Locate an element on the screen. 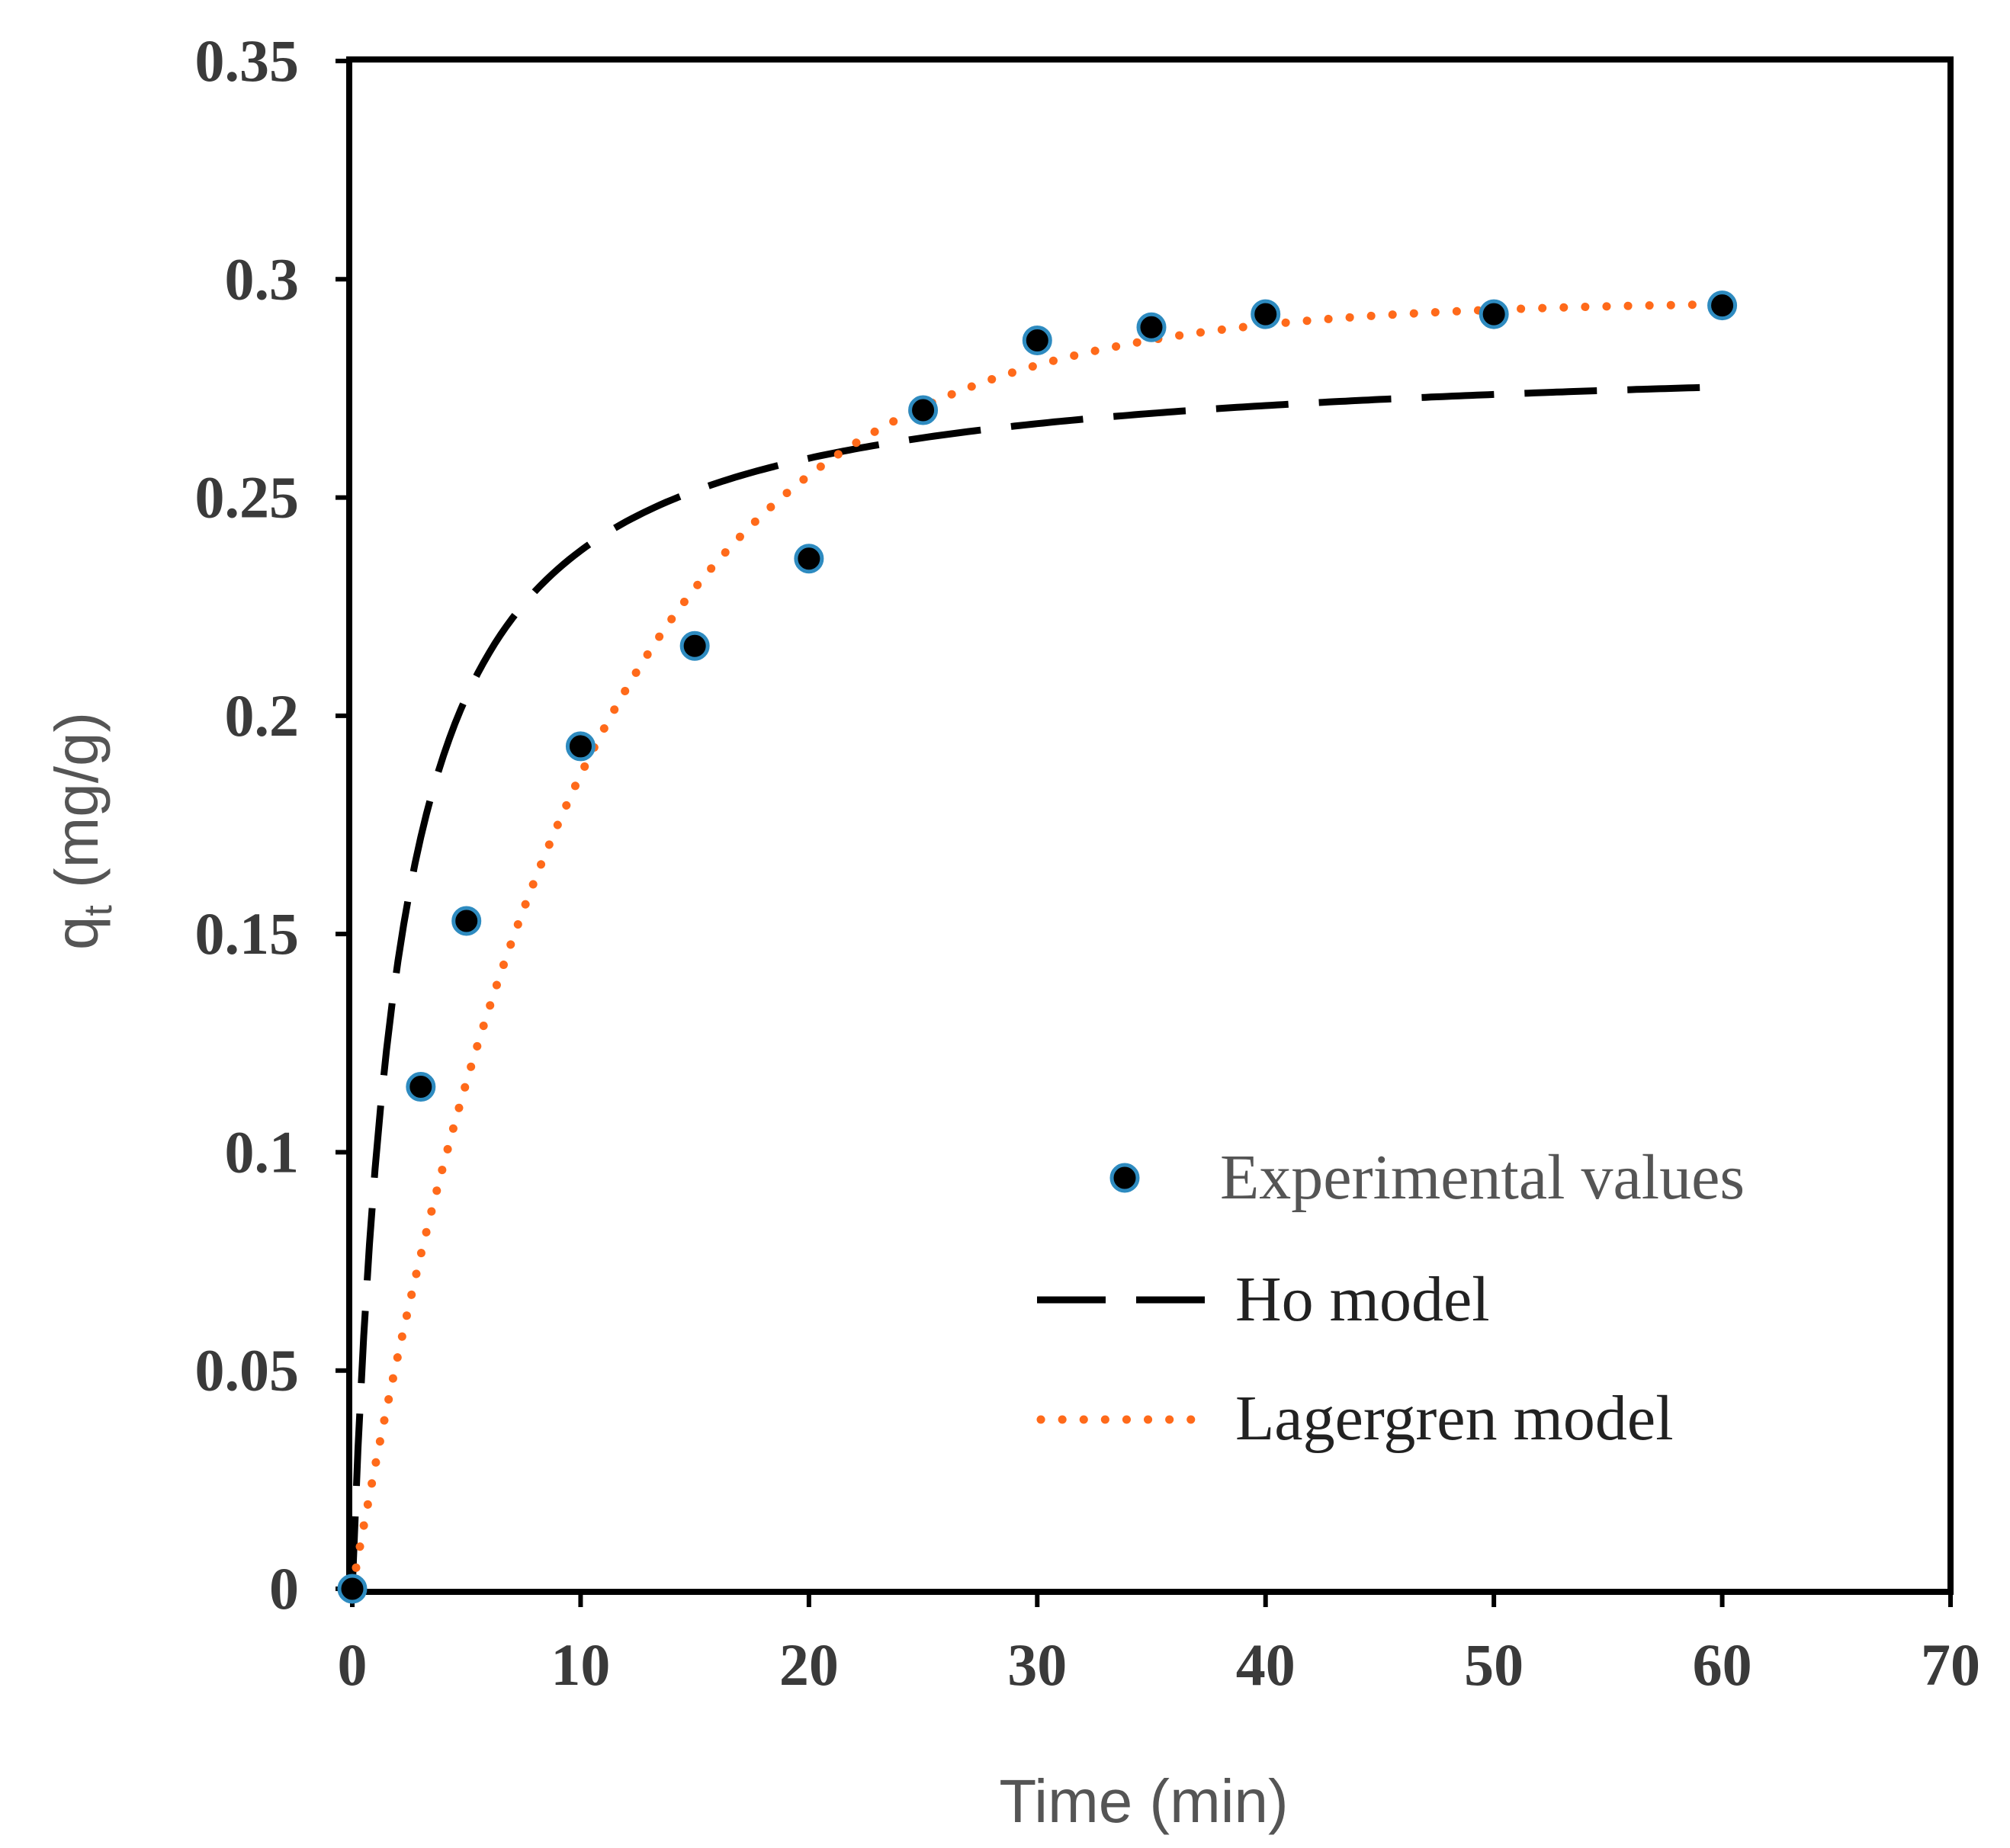 The height and width of the screenshot is (1848, 2010). x-tick-label: 70 is located at coordinates (1951, 1664).